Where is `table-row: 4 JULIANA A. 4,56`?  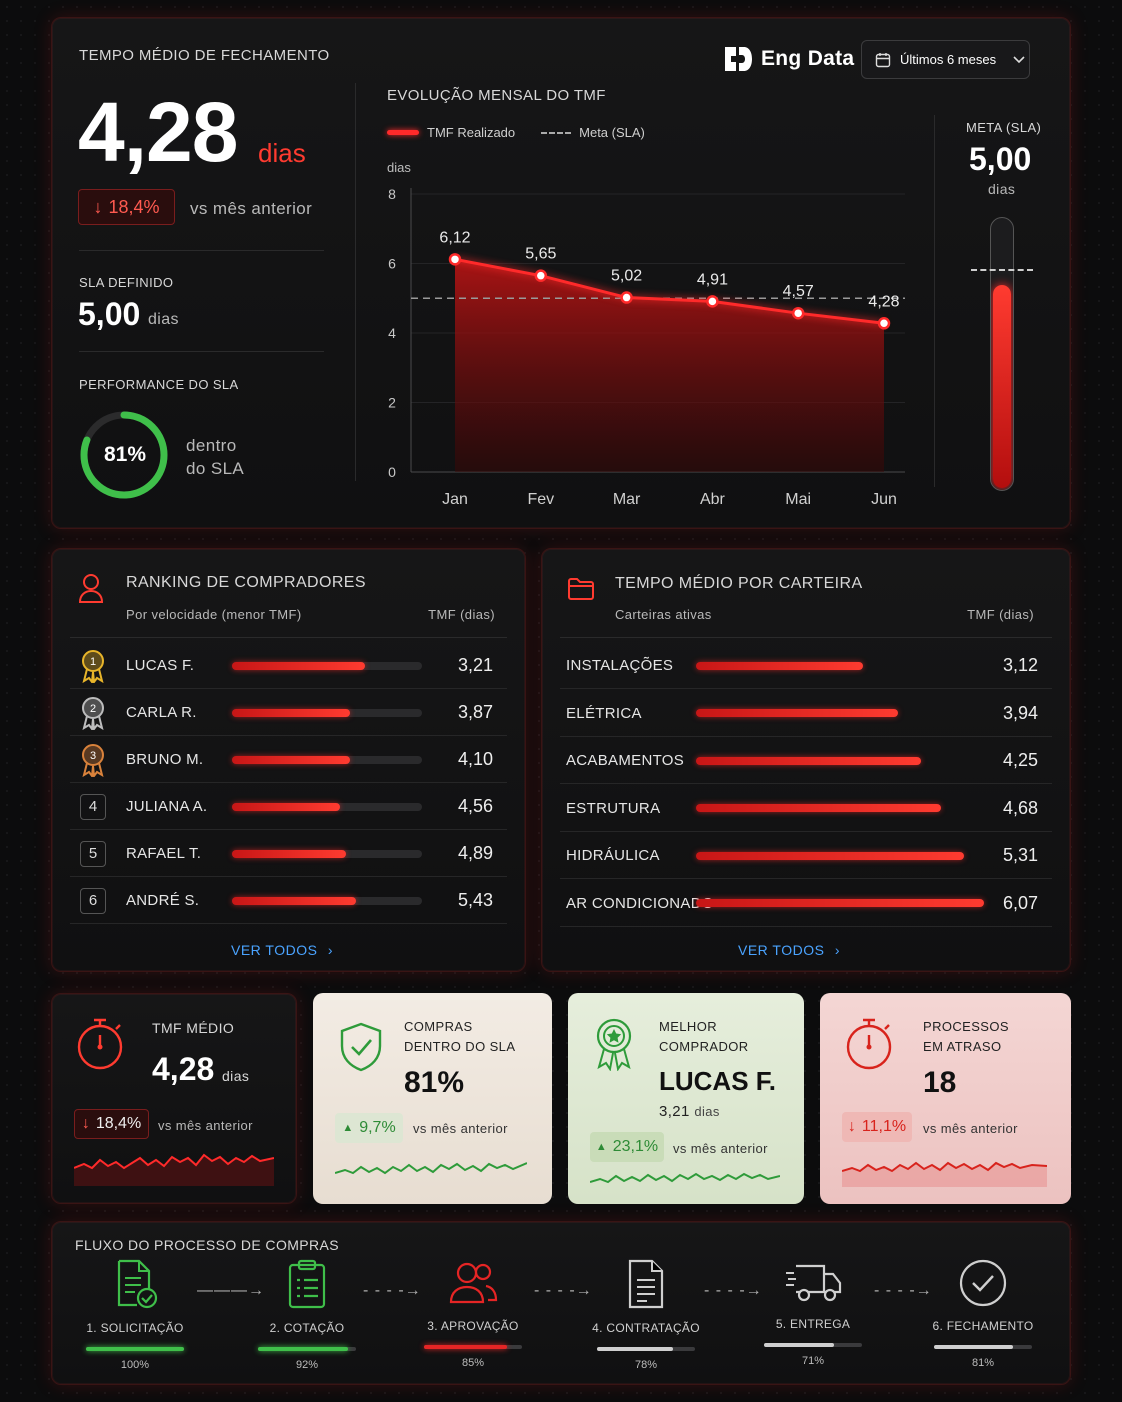
table-row: 4 JULIANA A. 4,56 is located at coordinates (288, 807).